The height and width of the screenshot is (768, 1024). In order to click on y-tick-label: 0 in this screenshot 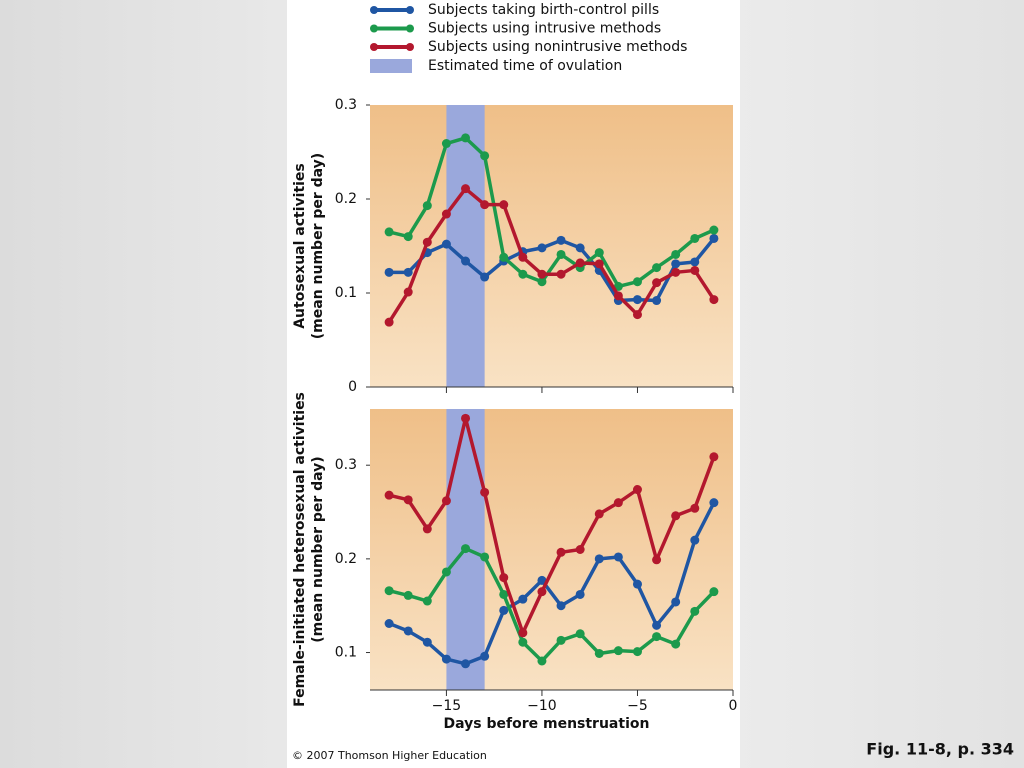, I will do `click(352, 387)`.